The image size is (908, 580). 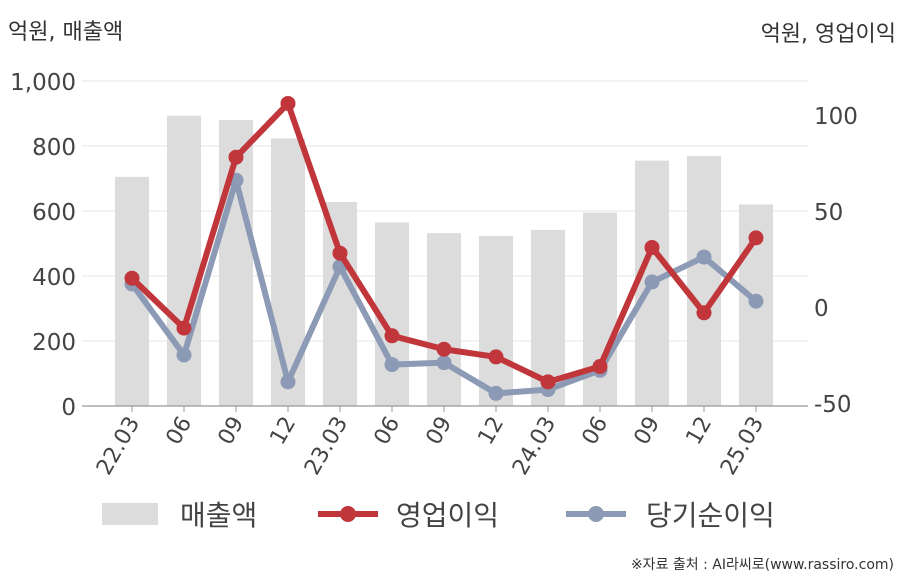 I want to click on x-tick-label: 23.03, so click(x=326, y=446).